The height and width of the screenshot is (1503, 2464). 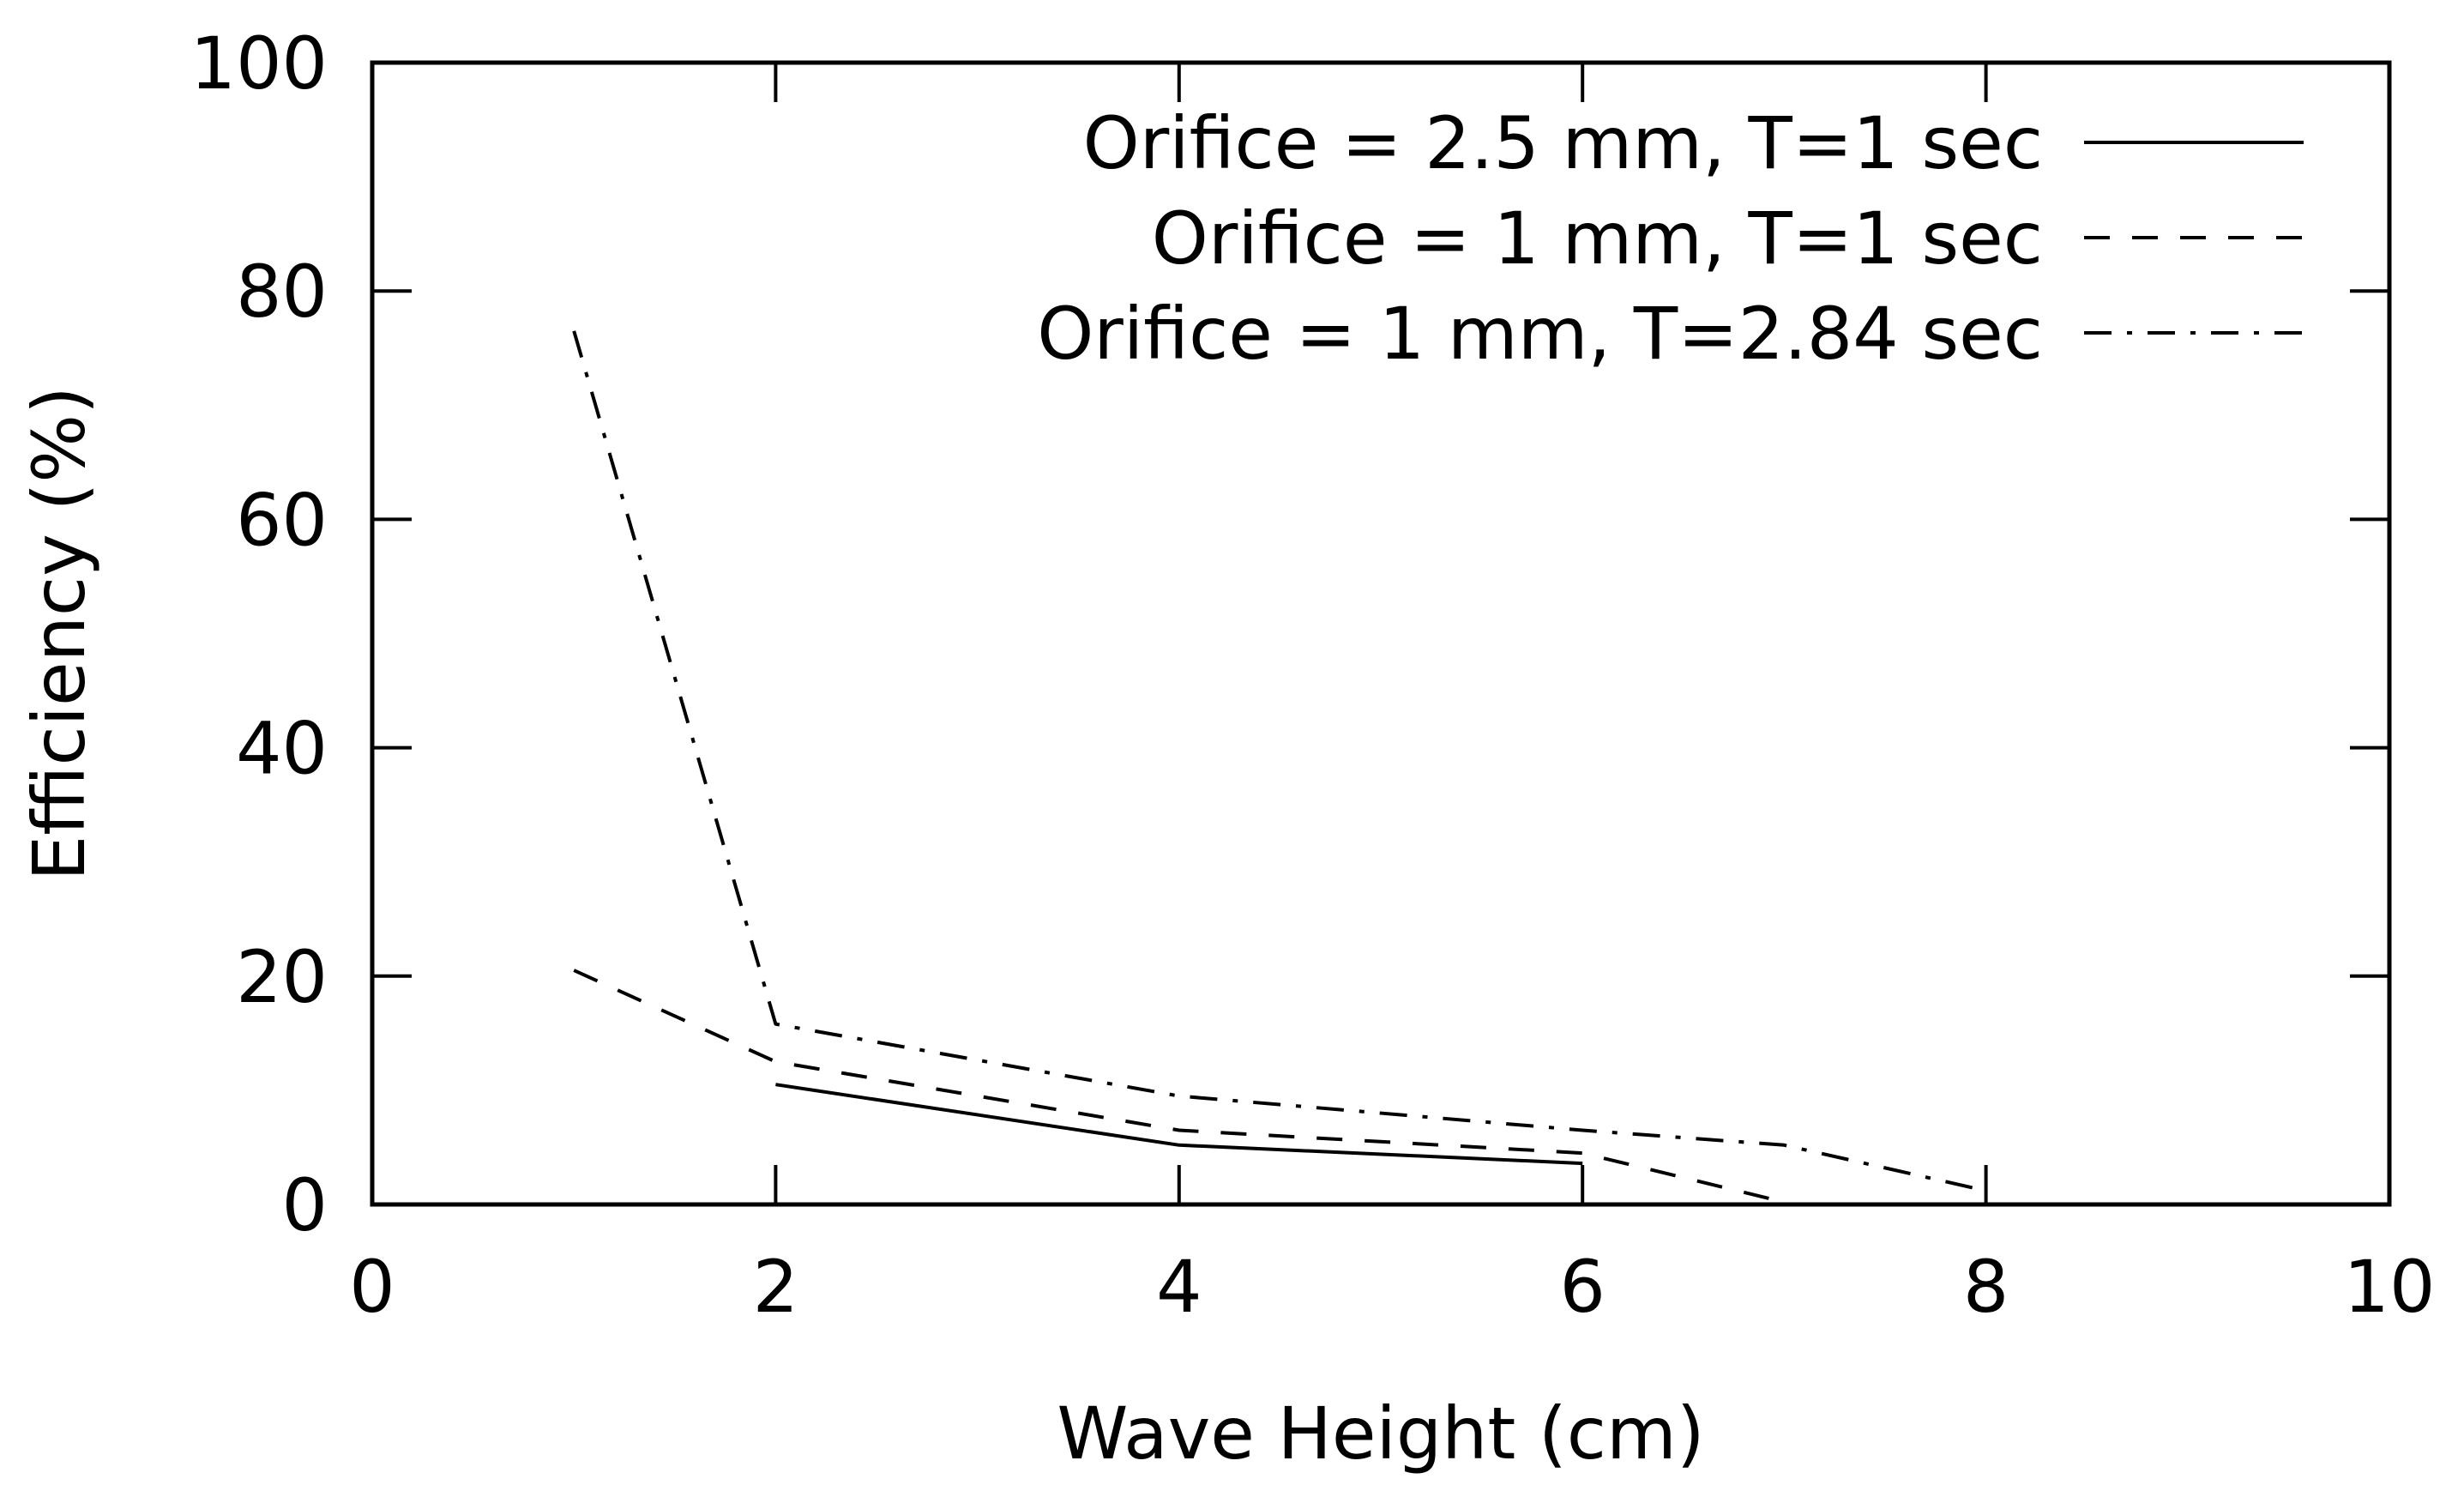 What do you see at coordinates (1582, 1287) in the screenshot?
I see `x-tick-label: 6` at bounding box center [1582, 1287].